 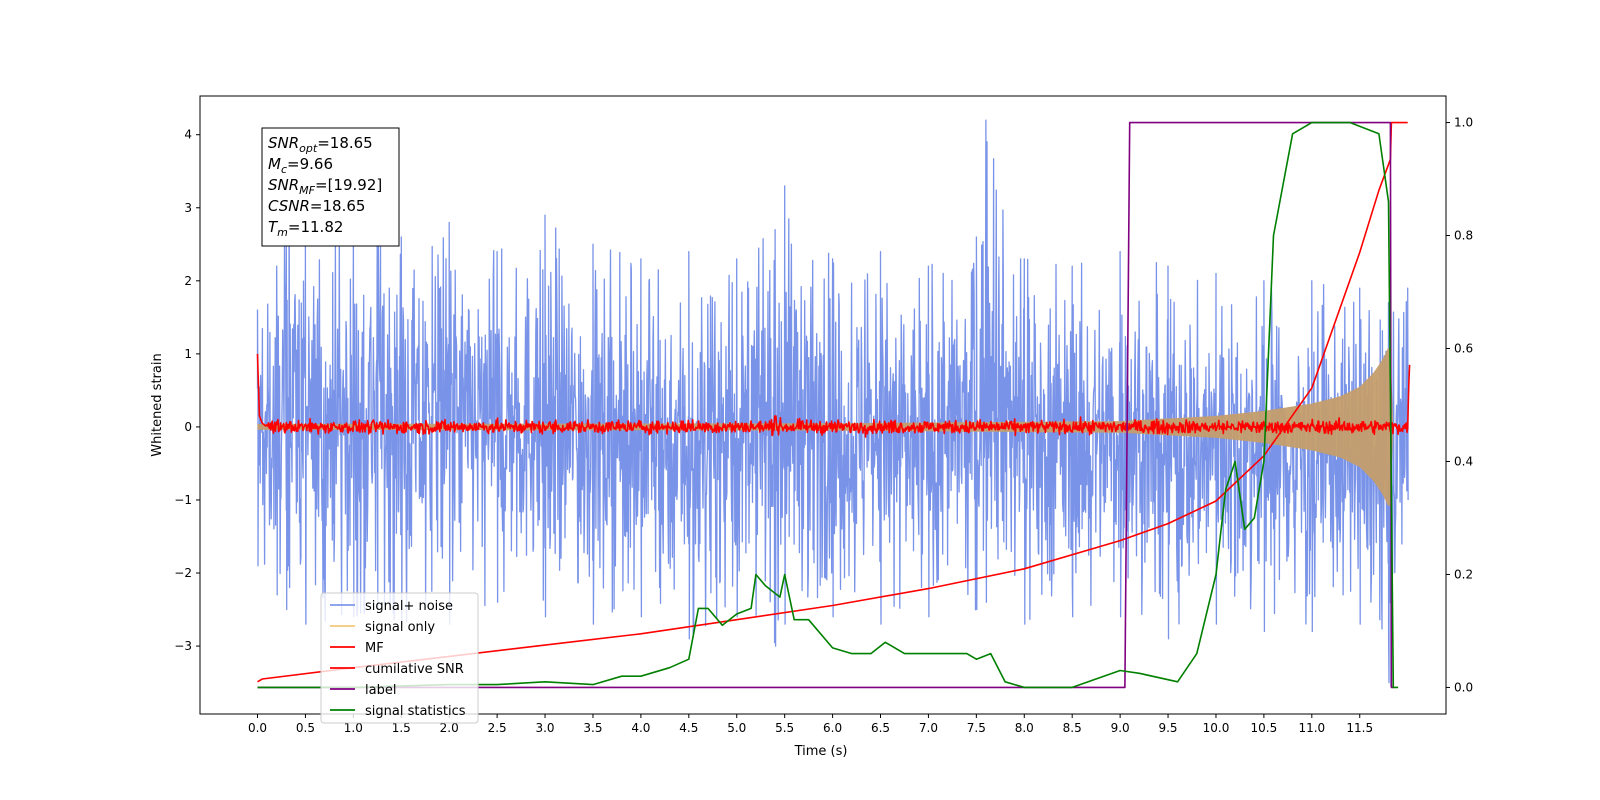 I want to click on y-tick-label: 0, so click(x=188, y=427).